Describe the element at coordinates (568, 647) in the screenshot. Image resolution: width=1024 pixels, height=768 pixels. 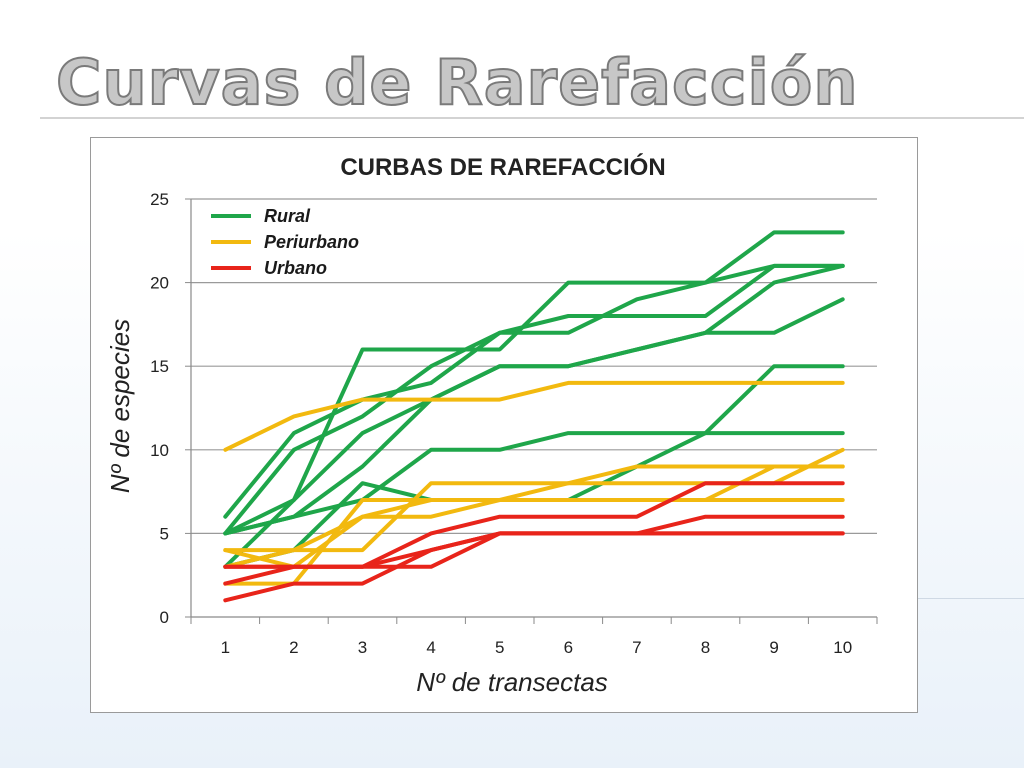
I see `x-tick-label: 6` at that location.